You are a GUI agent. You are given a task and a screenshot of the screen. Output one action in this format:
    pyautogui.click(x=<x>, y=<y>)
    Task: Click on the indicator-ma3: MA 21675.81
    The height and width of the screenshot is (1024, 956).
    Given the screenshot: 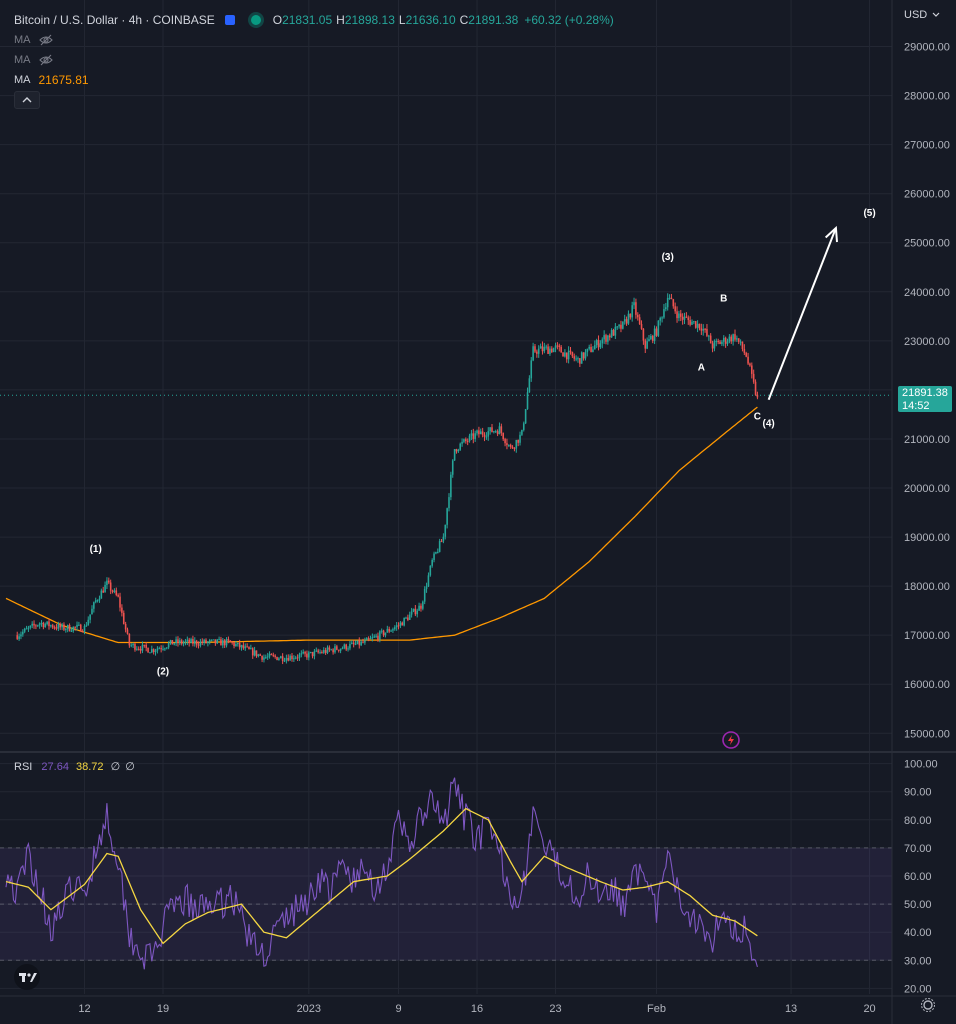 What is the action you would take?
    pyautogui.click(x=314, y=80)
    